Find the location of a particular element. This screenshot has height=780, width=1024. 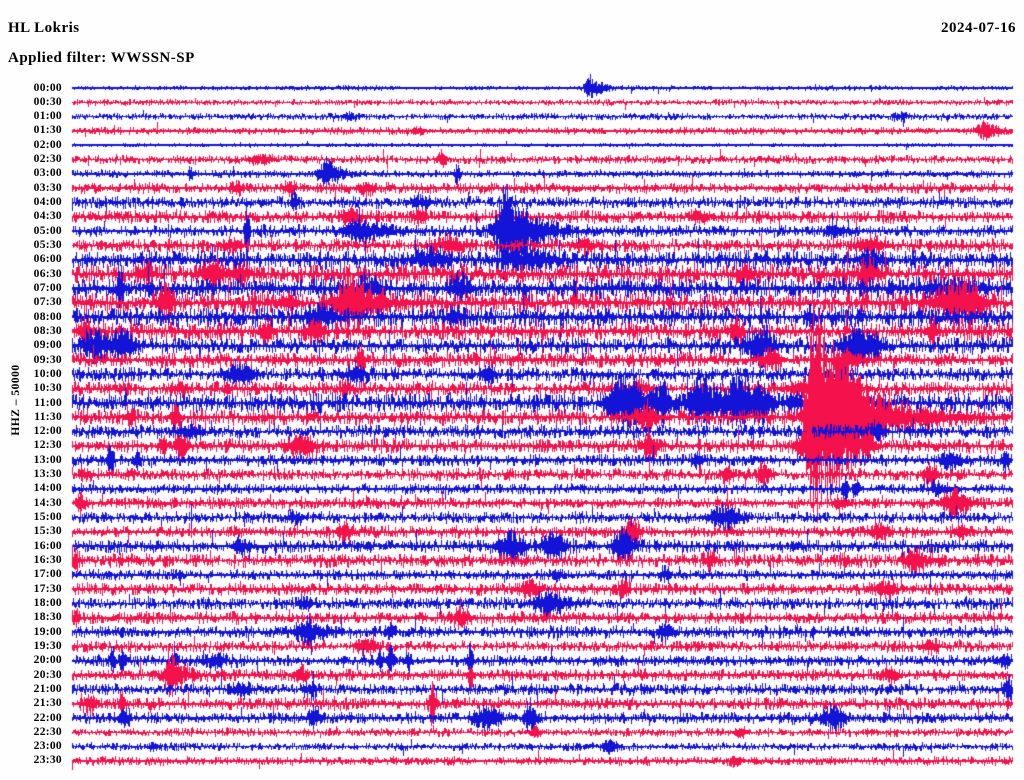

time-label: 09:30 is located at coordinates (47, 359).